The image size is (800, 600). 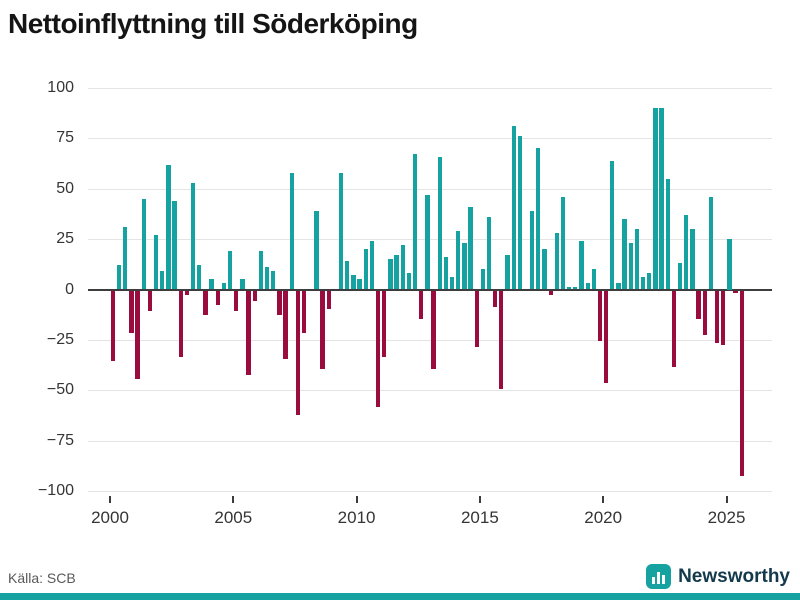 I want to click on y-axis-label: −25, so click(x=60, y=339).